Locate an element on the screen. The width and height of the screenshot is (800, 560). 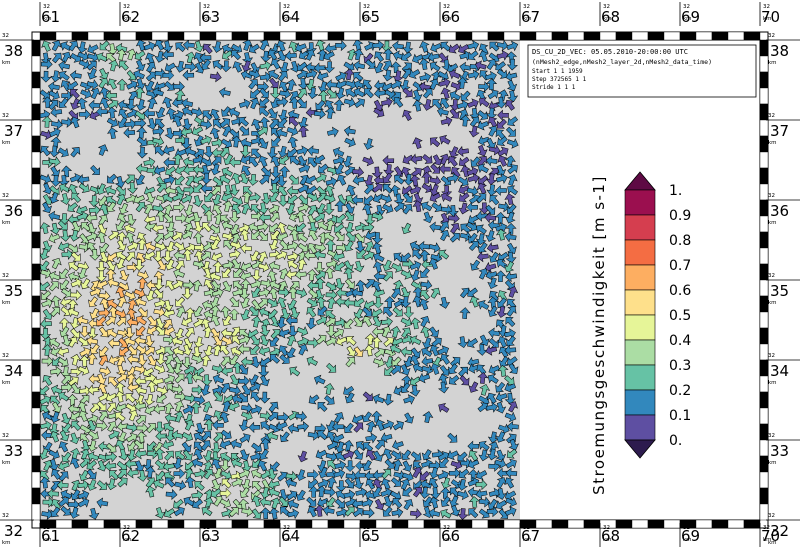
colorbar-tick-label: 0.4 is located at coordinates (680, 341).